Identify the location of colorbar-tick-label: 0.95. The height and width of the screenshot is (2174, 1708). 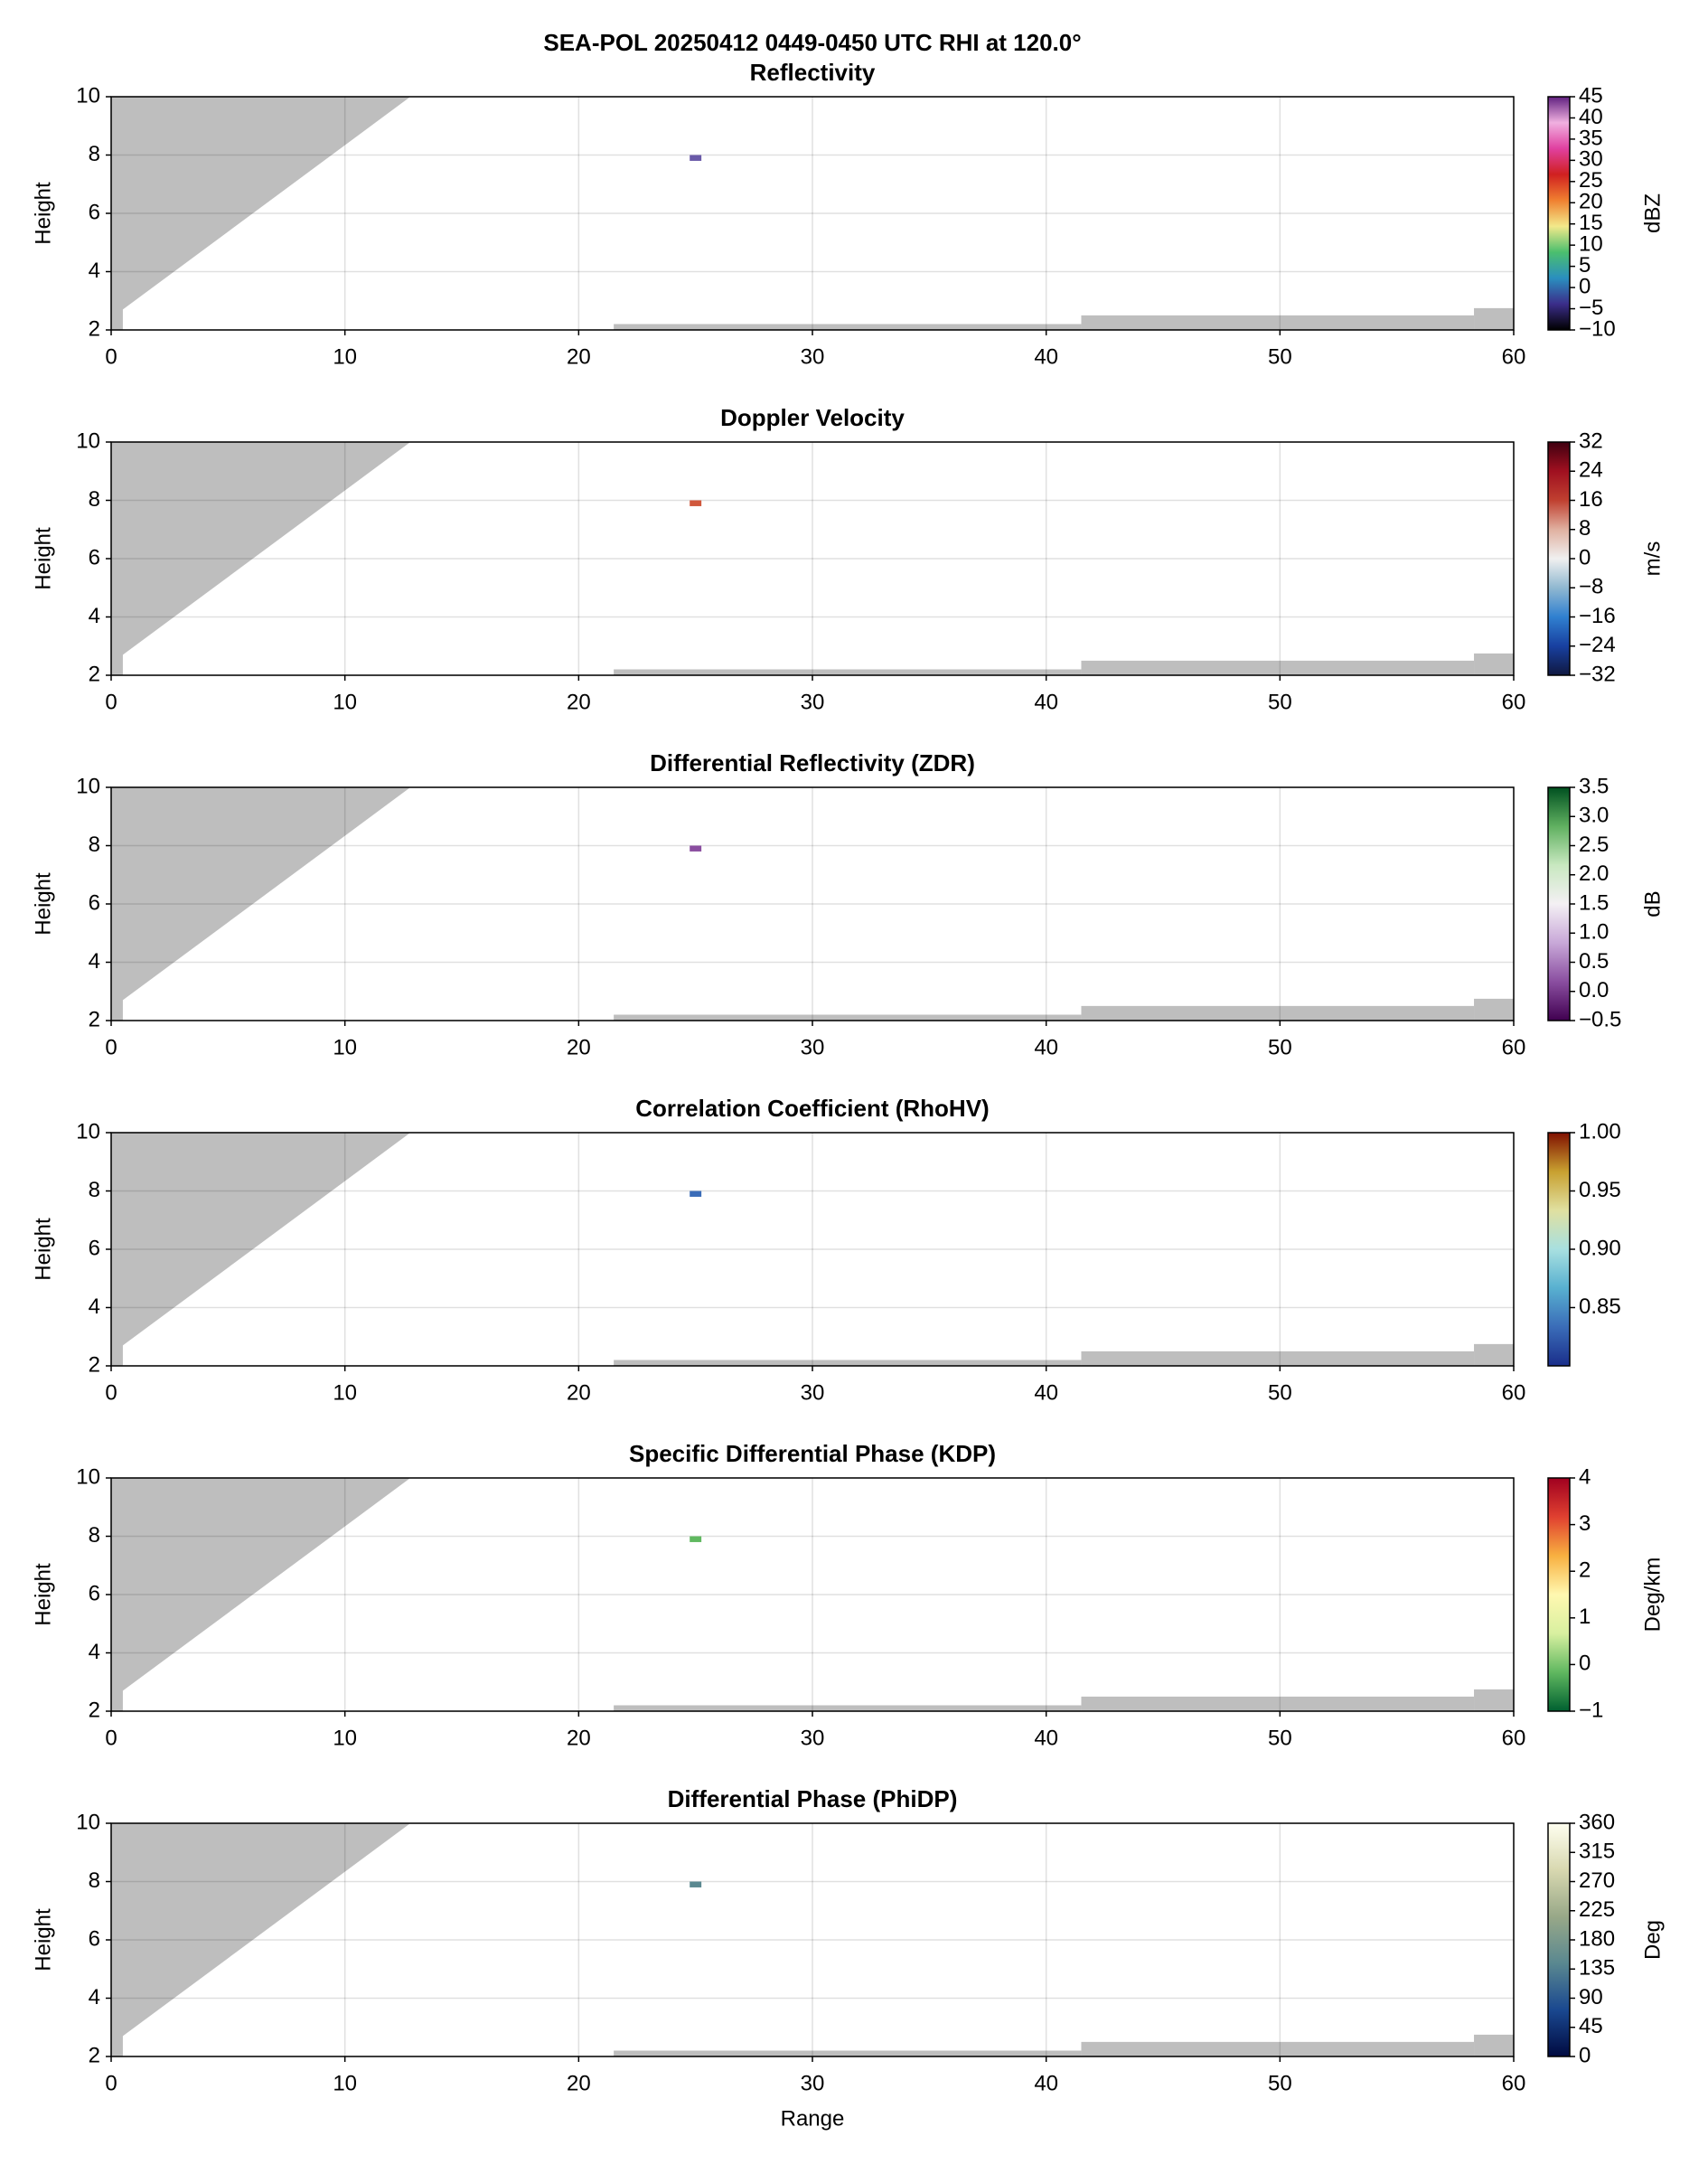
(1600, 1190).